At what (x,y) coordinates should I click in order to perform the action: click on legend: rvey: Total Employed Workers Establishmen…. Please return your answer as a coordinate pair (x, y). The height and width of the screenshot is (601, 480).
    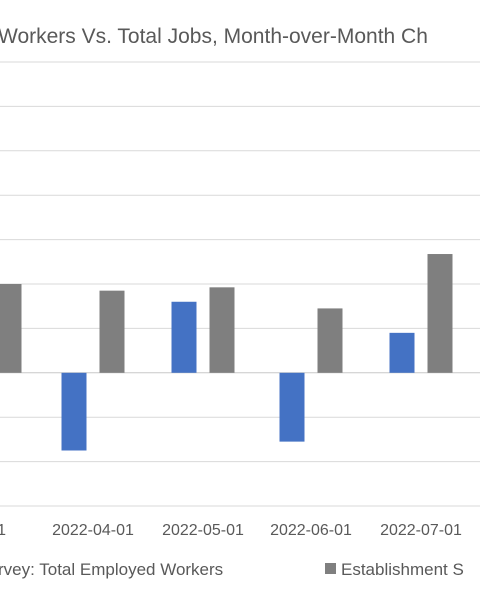
    Looking at the image, I should click on (232, 569).